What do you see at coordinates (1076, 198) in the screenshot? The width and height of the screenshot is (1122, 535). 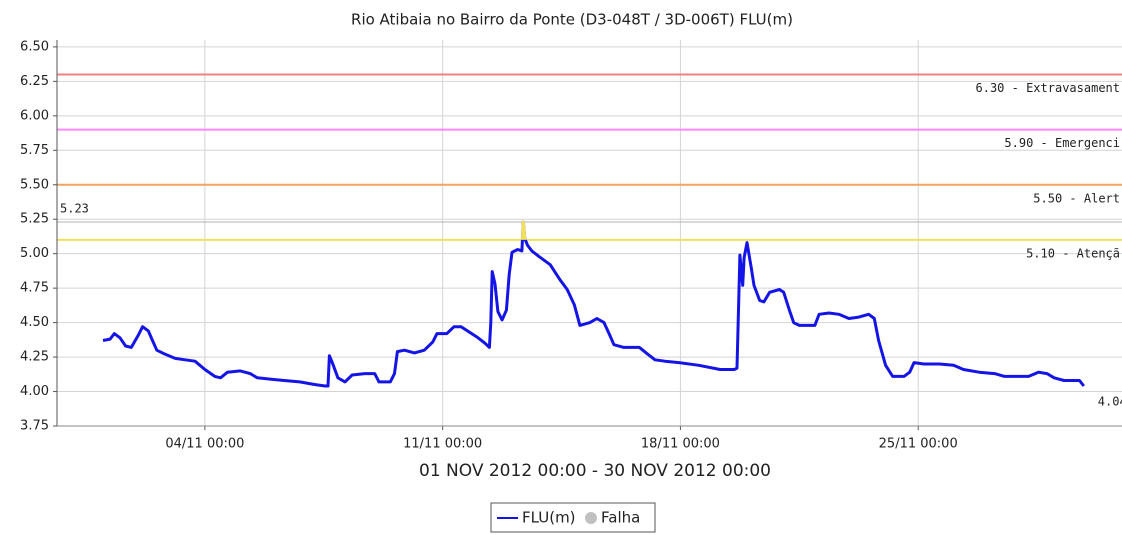 I see `threshold-label: 5.50 - Alert` at bounding box center [1076, 198].